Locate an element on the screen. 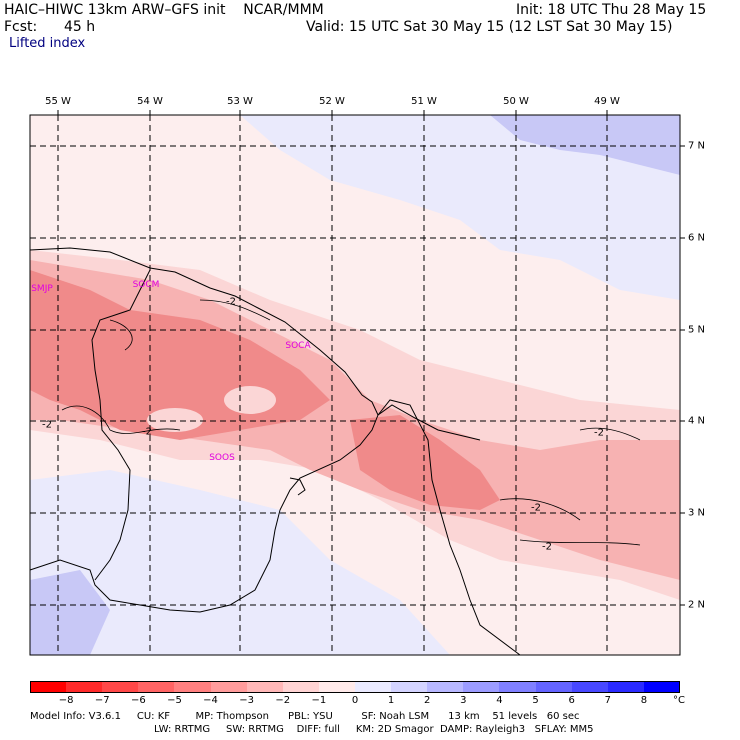  lon-label-49w: 49 W is located at coordinates (607, 101).